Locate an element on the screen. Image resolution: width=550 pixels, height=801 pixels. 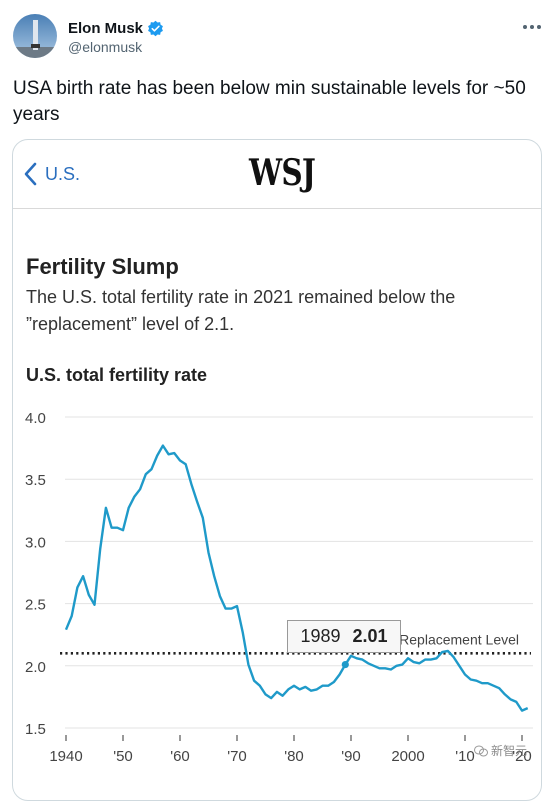
x-tick-label: '10 is located at coordinates (465, 756).